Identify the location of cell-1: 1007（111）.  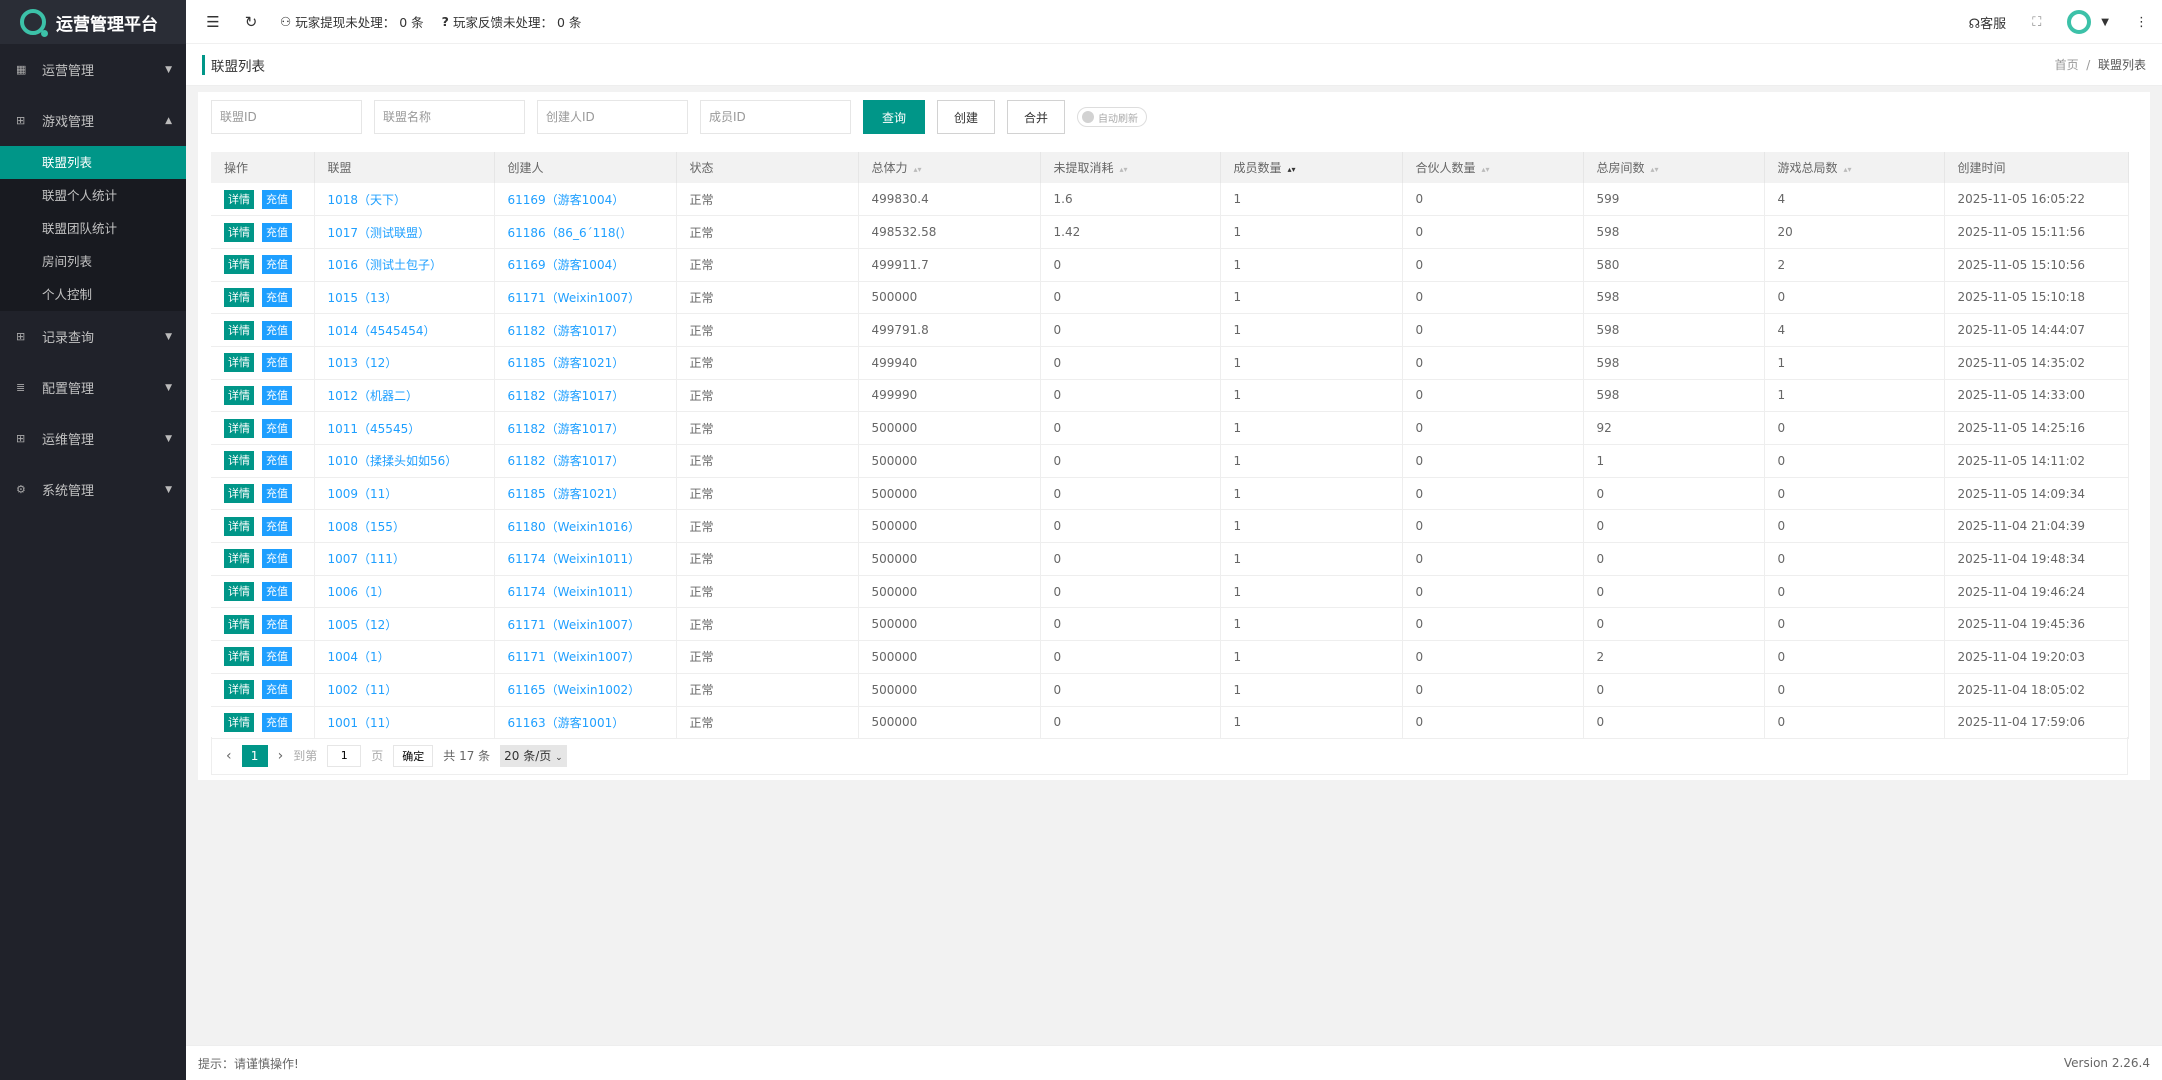
(404, 559).